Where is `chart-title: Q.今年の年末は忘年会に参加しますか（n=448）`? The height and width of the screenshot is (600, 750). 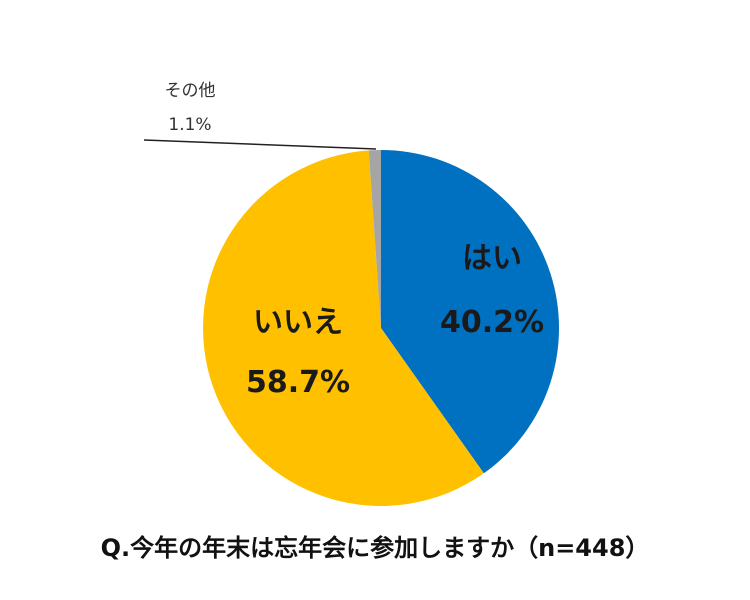 chart-title: Q.今年の年末は忘年会に参加しますか（n=448） is located at coordinates (375, 548).